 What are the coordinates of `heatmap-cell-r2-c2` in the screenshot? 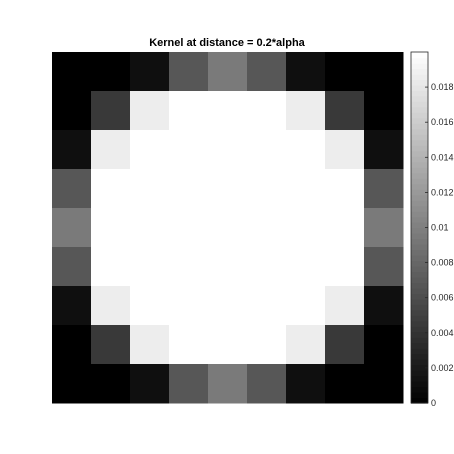 It's located at (150, 150).